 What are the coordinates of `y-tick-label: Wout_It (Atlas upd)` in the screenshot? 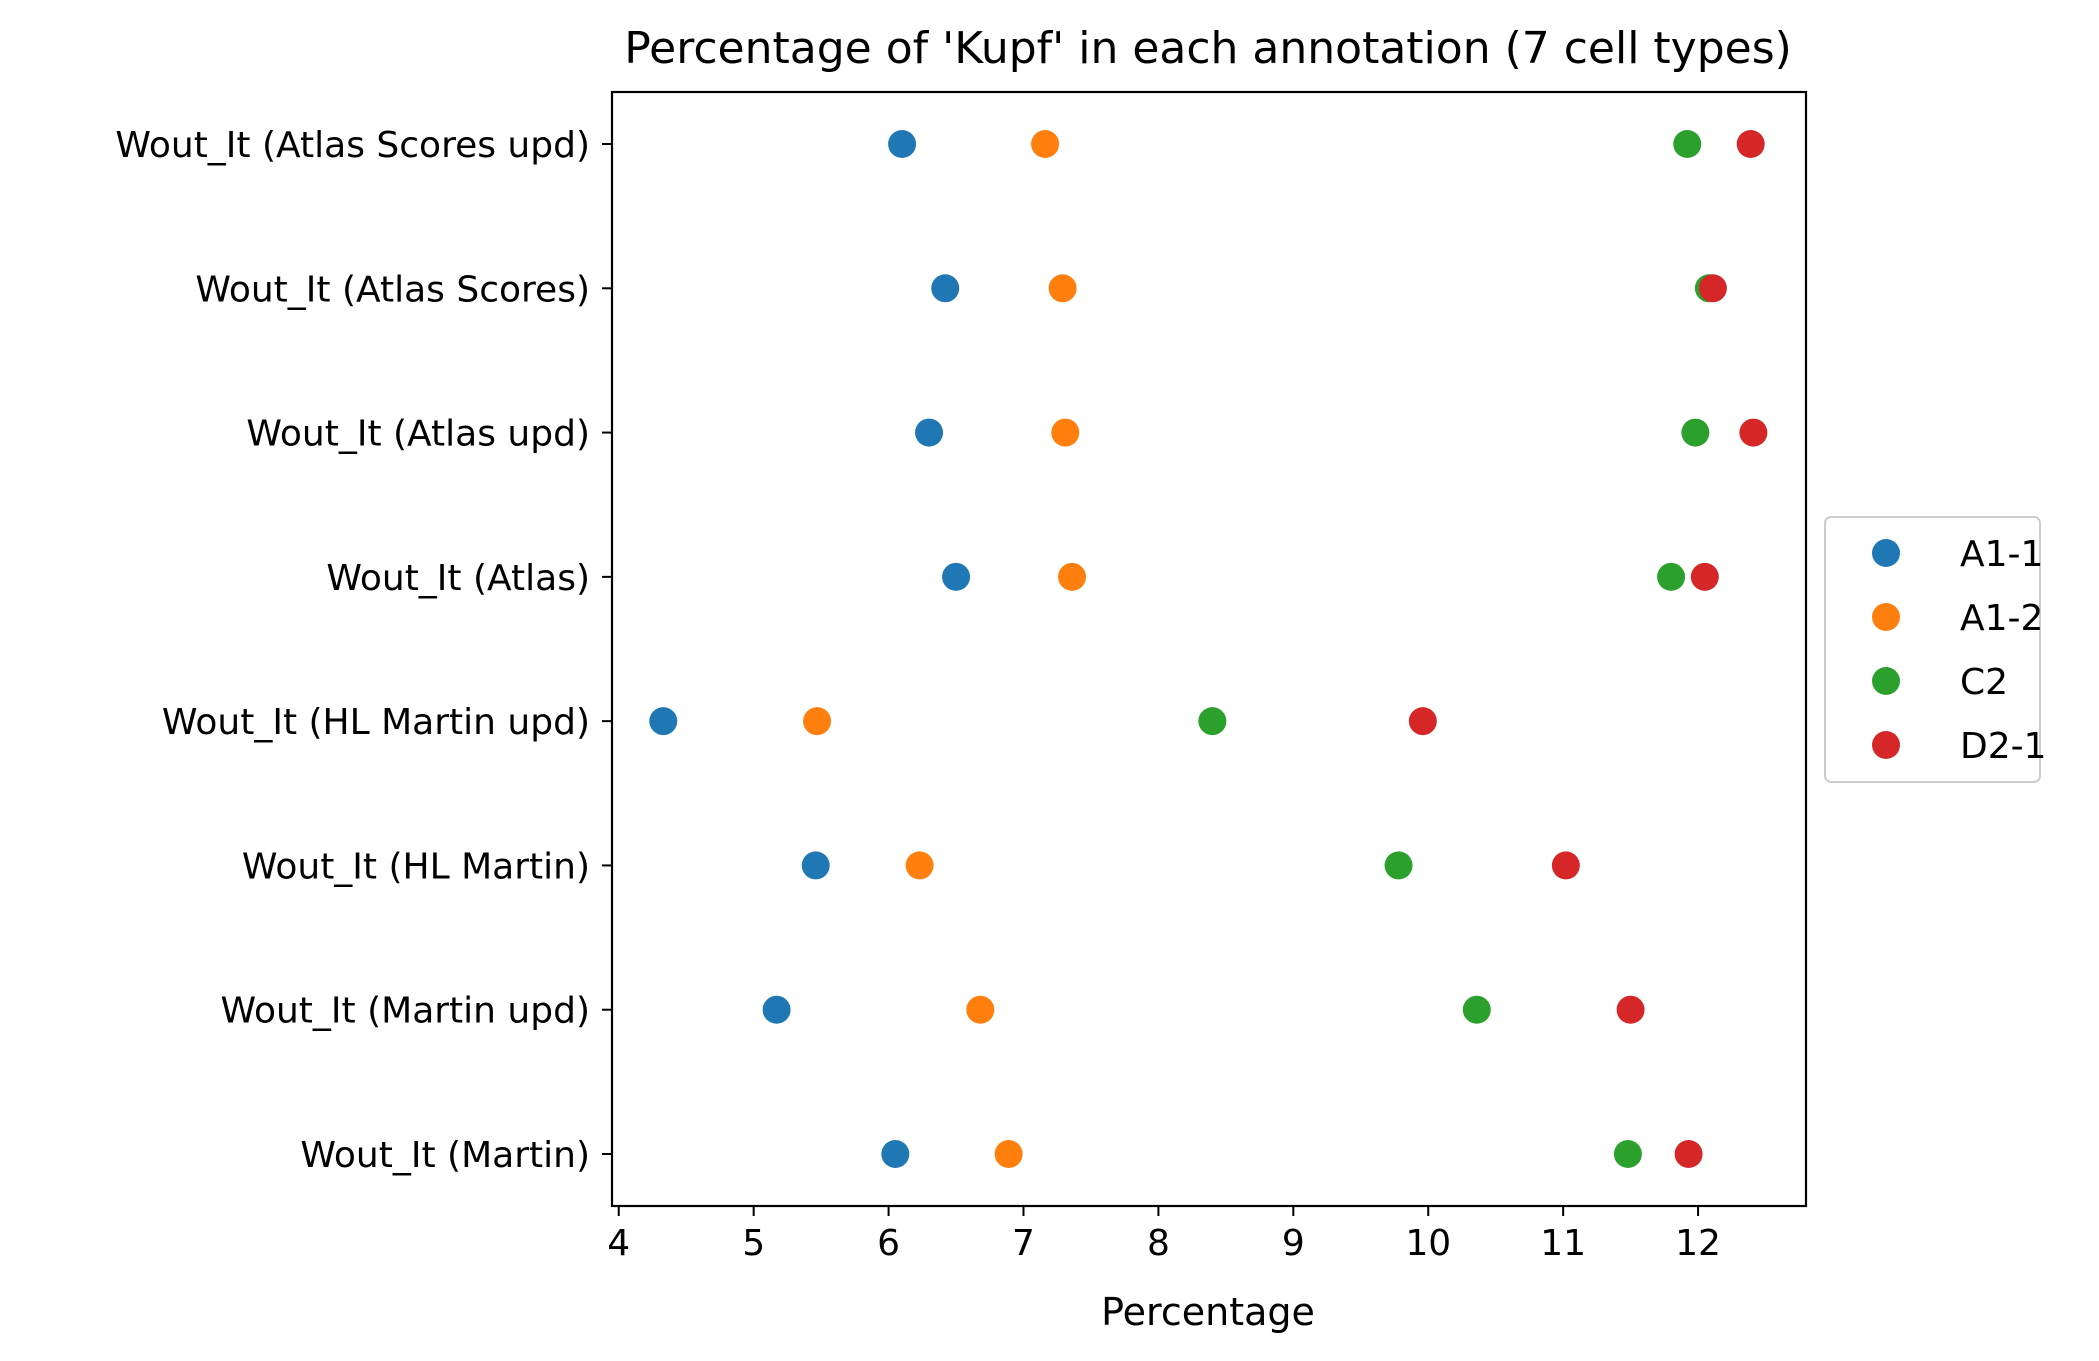 It's located at (418, 434).